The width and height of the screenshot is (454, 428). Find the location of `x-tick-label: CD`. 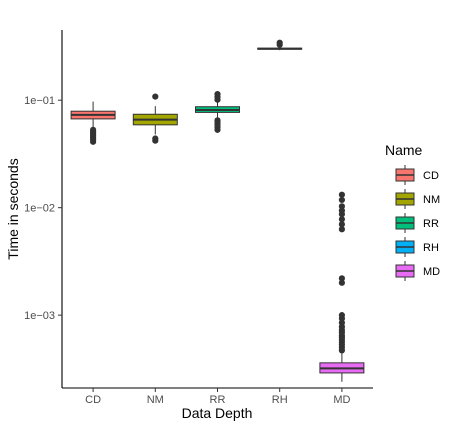

x-tick-label: CD is located at coordinates (93, 400).